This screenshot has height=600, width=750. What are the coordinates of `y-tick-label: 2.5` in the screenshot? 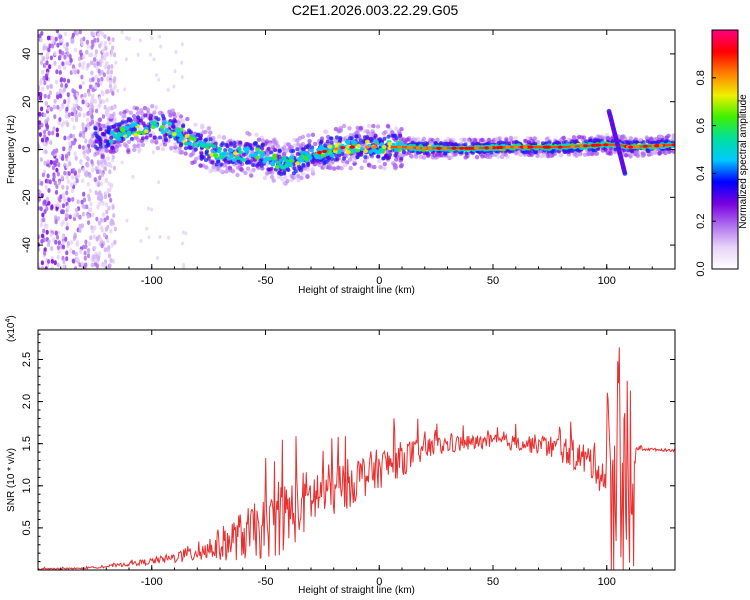 It's located at (27, 359).